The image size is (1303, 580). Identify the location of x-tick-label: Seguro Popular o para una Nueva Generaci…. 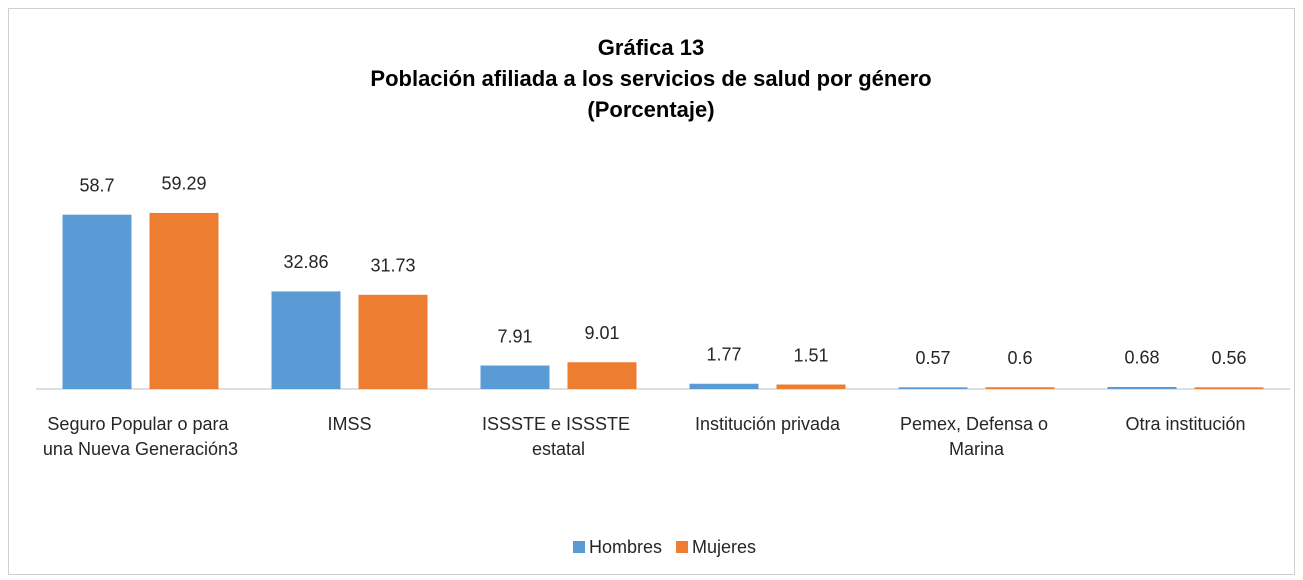
(140, 436).